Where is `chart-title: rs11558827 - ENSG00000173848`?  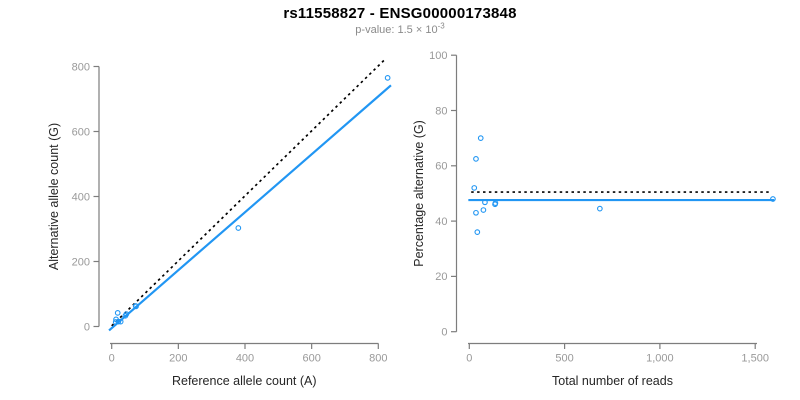
chart-title: rs11558827 - ENSG00000173848 is located at coordinates (400, 13).